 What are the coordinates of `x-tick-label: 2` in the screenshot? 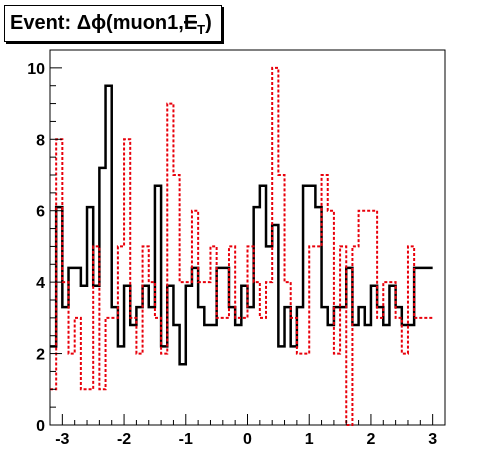 It's located at (370, 439).